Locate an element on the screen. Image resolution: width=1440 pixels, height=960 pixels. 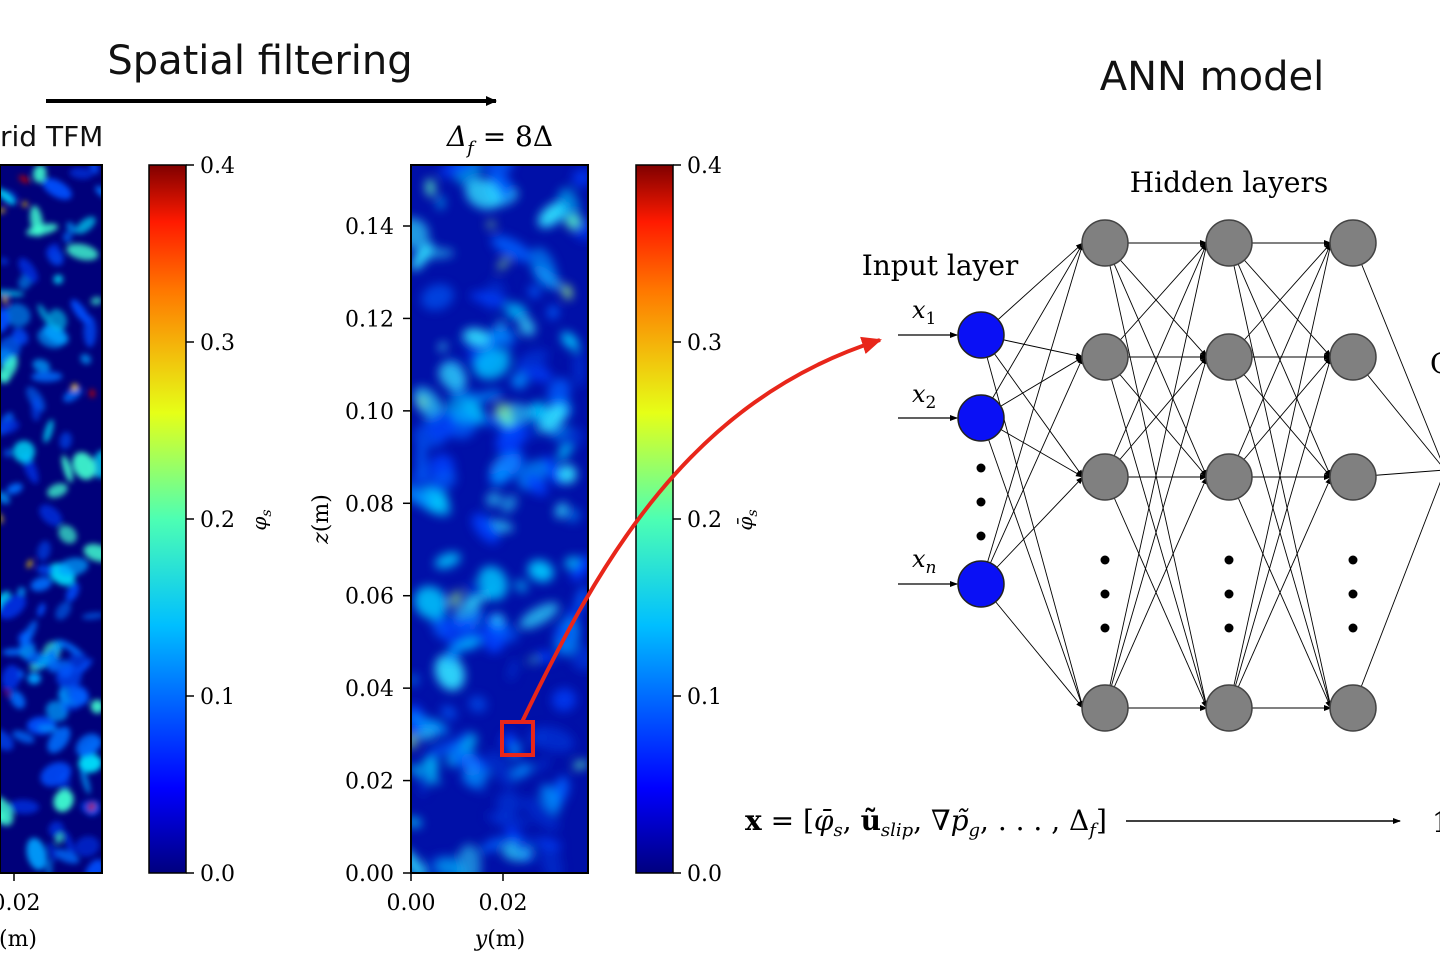
input-arrows is located at coordinates (928, 459).